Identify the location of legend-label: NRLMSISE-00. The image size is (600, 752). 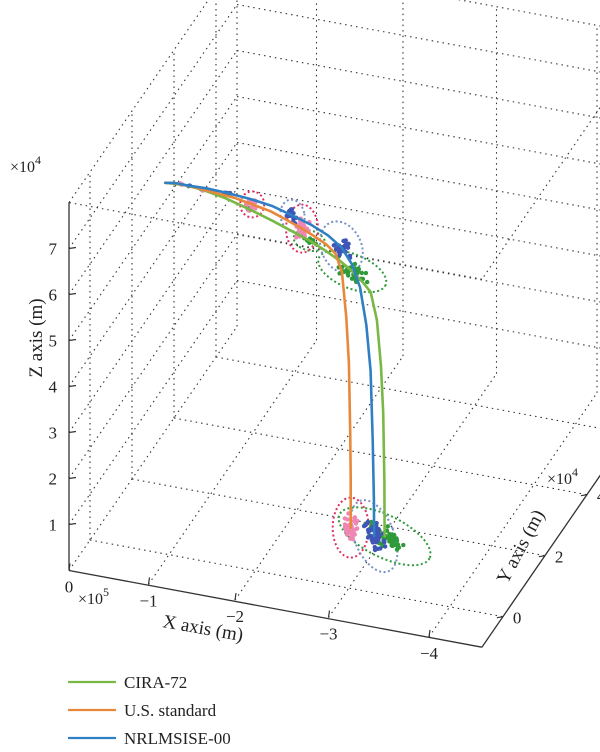
(177, 738).